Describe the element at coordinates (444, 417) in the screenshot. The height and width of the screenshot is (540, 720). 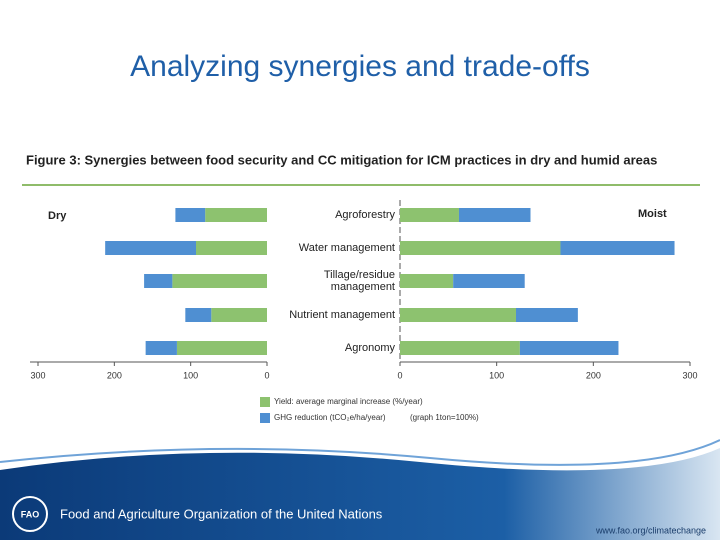
I see `legend-note: (graph 1ton=100%)` at that location.